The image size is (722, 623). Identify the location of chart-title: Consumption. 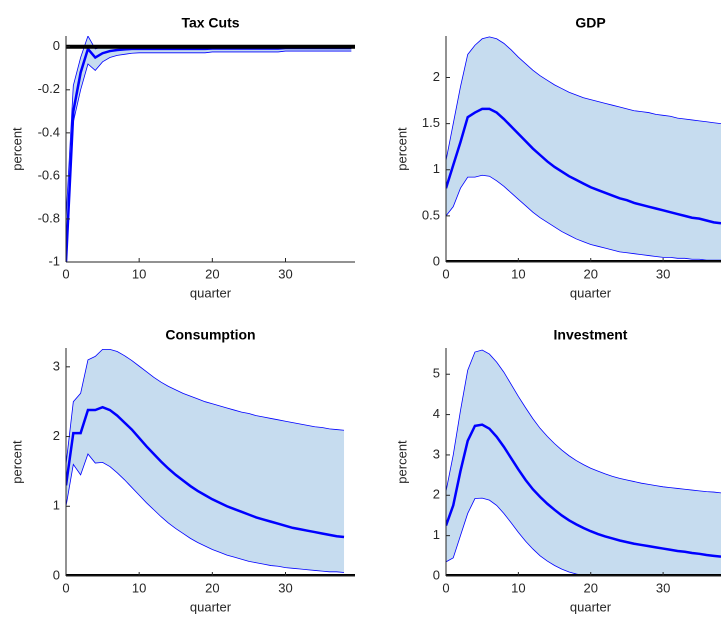
(210, 335).